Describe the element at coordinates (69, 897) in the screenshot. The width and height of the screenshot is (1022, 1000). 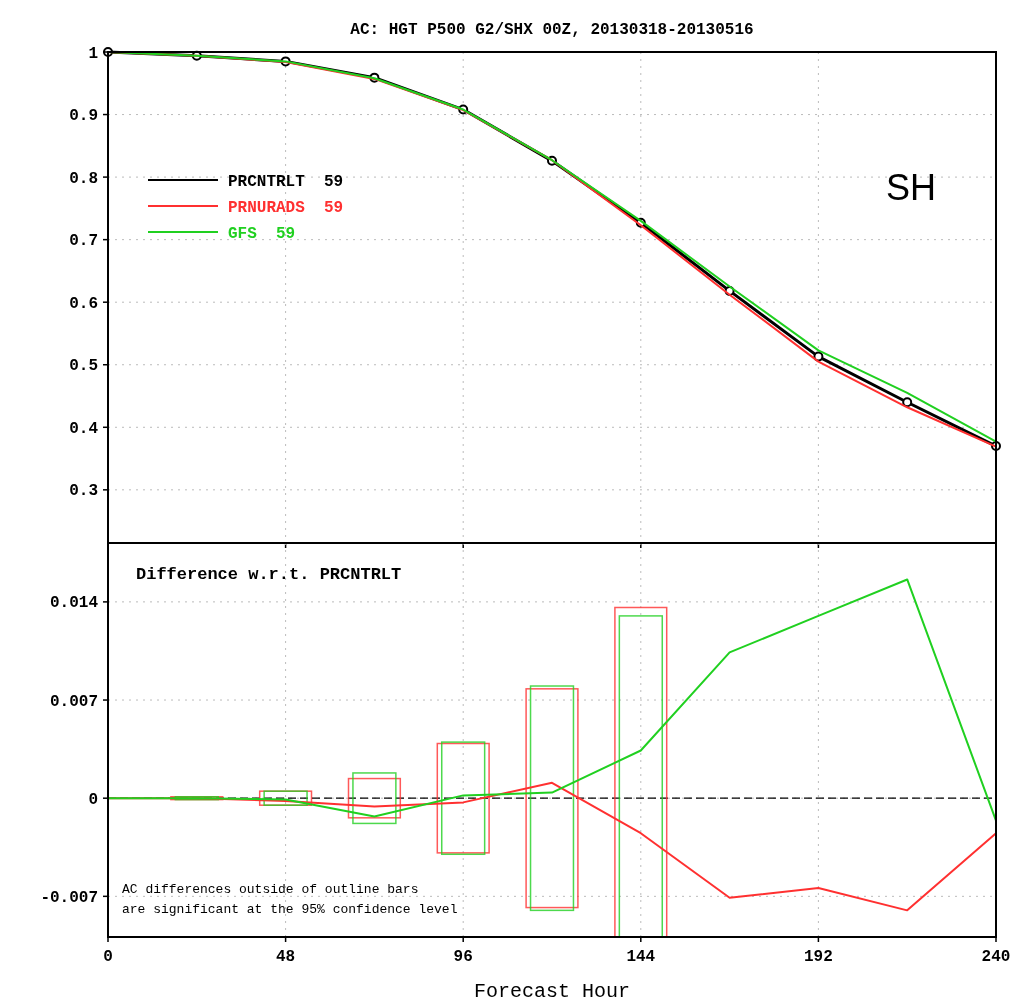
I see `y-tick-label: -0.007` at that location.